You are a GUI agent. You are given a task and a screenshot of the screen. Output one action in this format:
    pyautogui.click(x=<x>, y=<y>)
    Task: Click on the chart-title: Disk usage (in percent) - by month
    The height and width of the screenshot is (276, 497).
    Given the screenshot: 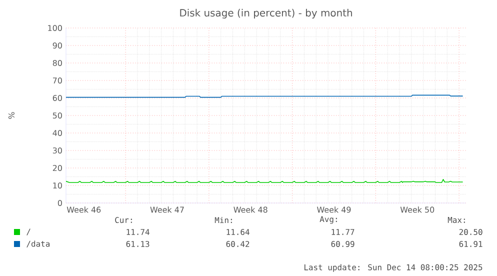 What is the action you would take?
    pyautogui.click(x=266, y=13)
    